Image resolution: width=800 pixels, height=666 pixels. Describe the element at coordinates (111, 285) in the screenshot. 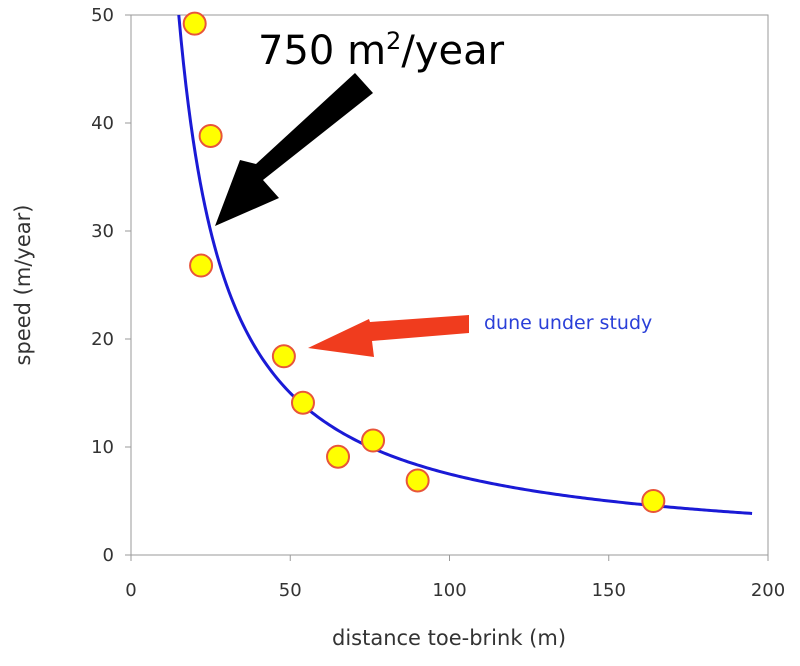

I see `y-axis-ticks: 0 10 20 30 40 50` at that location.